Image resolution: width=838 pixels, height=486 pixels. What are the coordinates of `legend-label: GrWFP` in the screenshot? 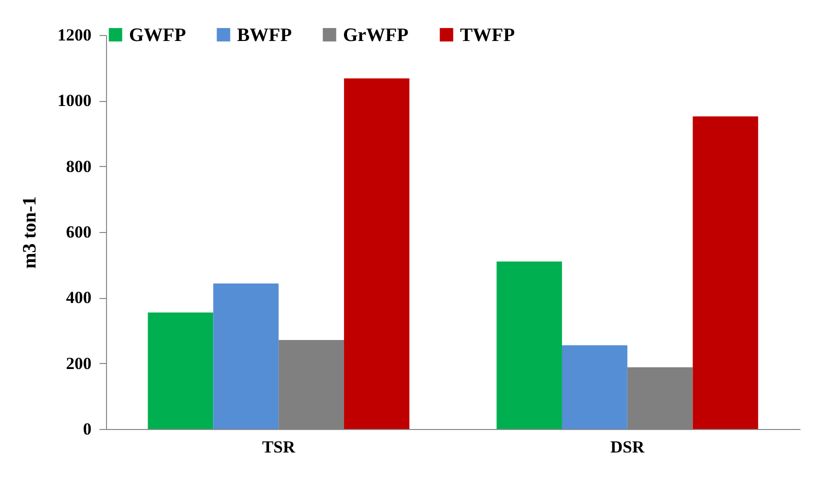 It's located at (376, 35).